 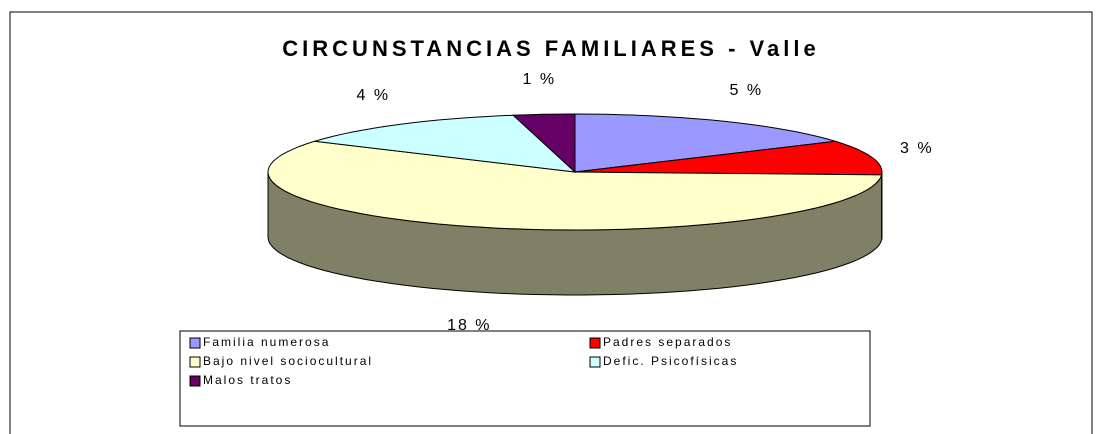 I want to click on legend-label: Bajo nivel sociocultural, so click(x=288, y=361).